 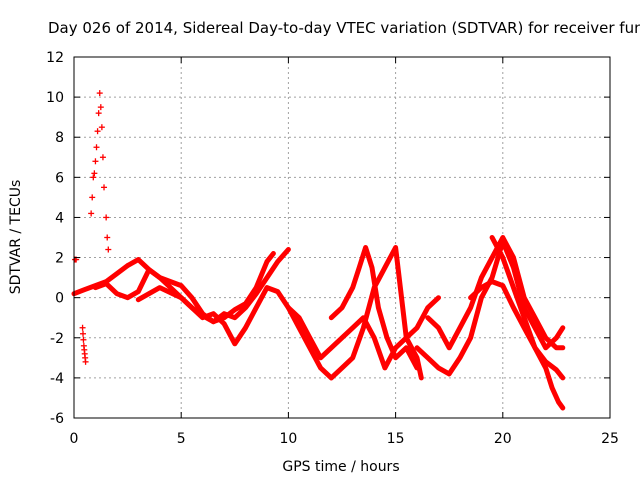 What do you see at coordinates (92, 227) in the screenshot?
I see `spike-layer` at bounding box center [92, 227].